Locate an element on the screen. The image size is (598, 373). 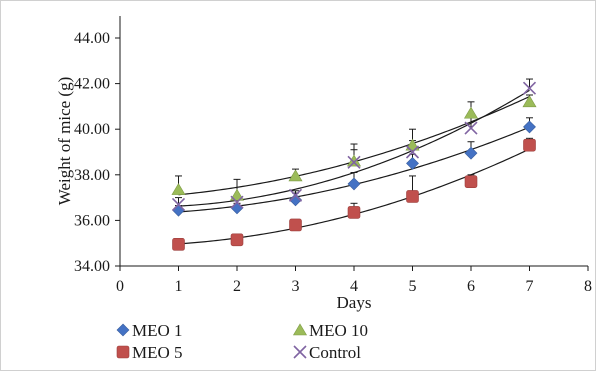
x-tick-label: 2 is located at coordinates (237, 286).